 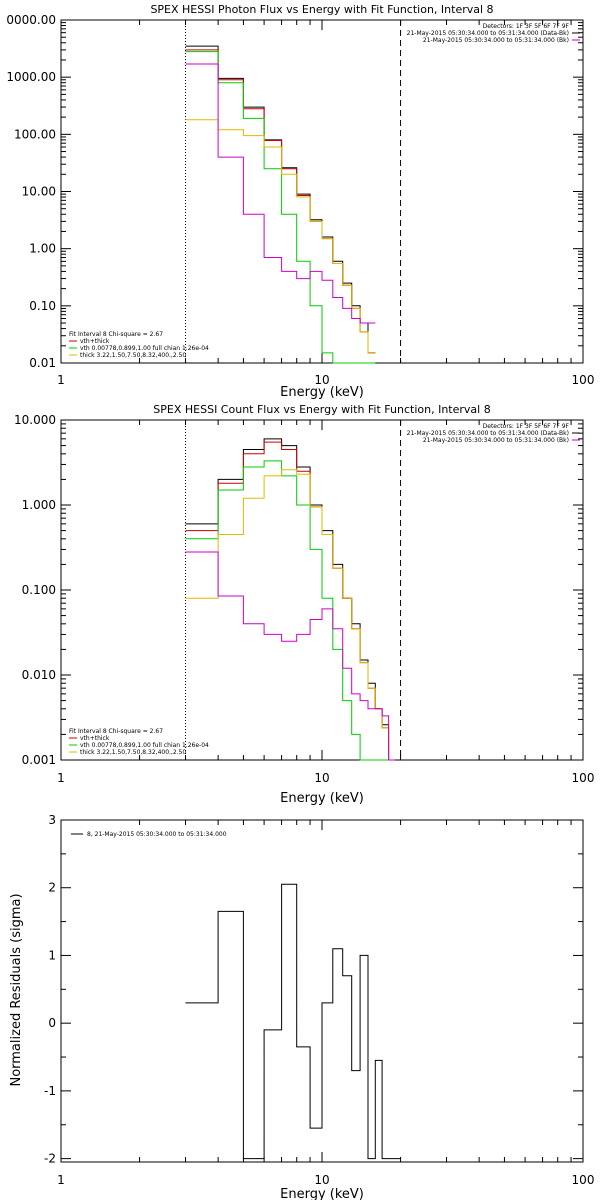 What do you see at coordinates (16, 989) in the screenshot?
I see `y-axis-label: Normalized Residuals (sigma)` at bounding box center [16, 989].